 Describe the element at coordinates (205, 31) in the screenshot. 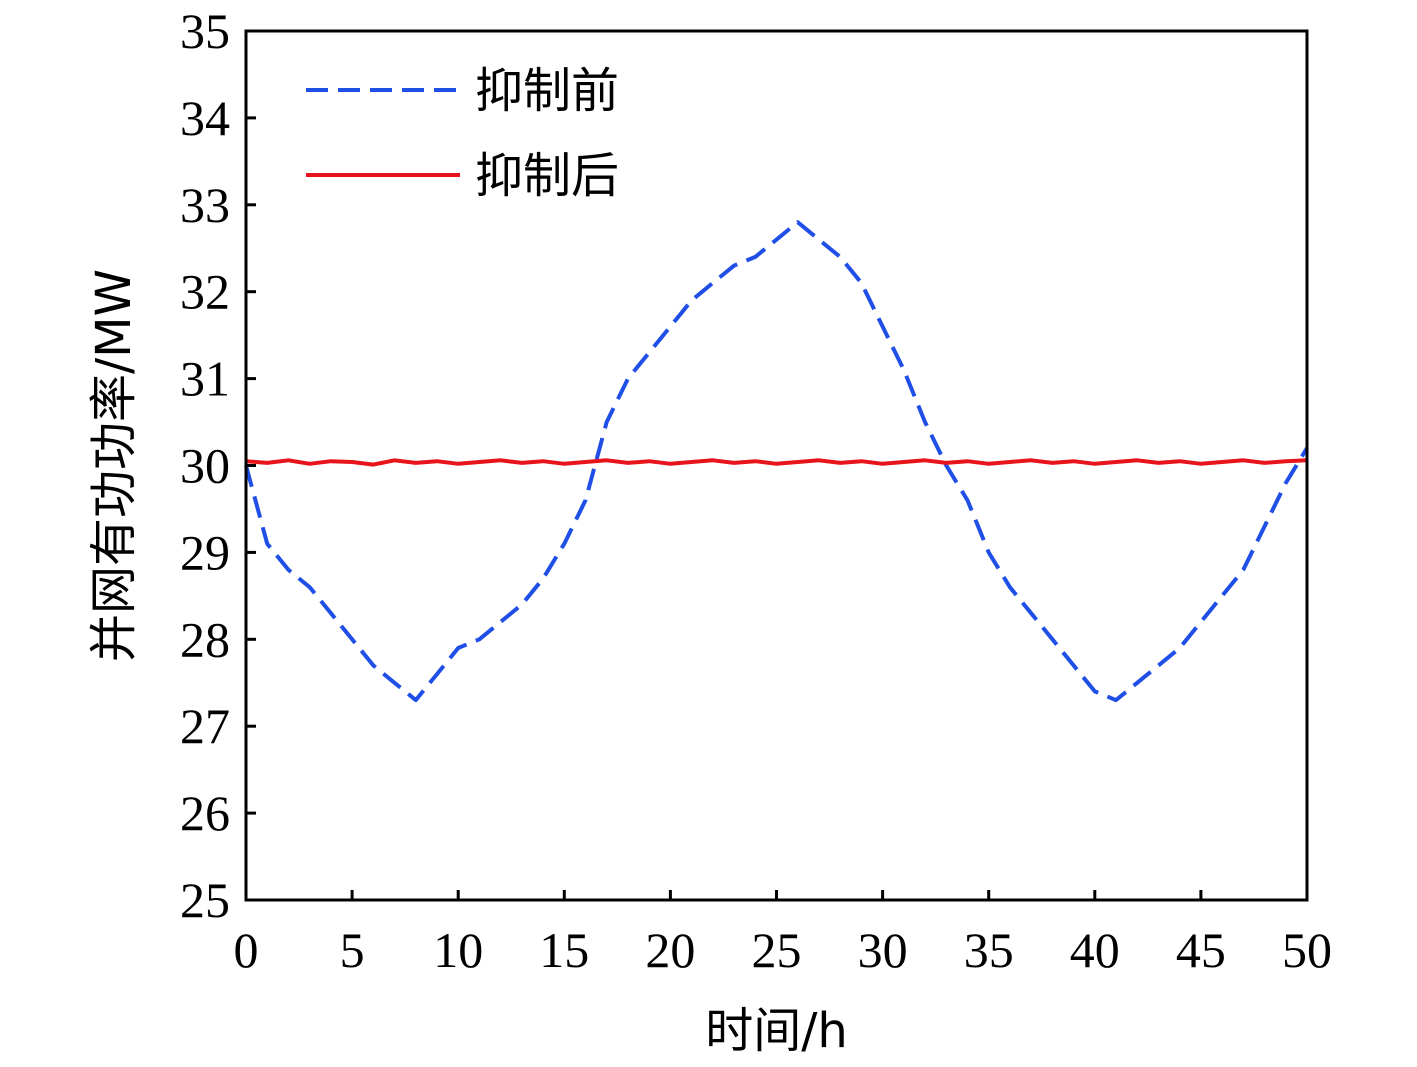

I see `y-tick-label: 35` at that location.